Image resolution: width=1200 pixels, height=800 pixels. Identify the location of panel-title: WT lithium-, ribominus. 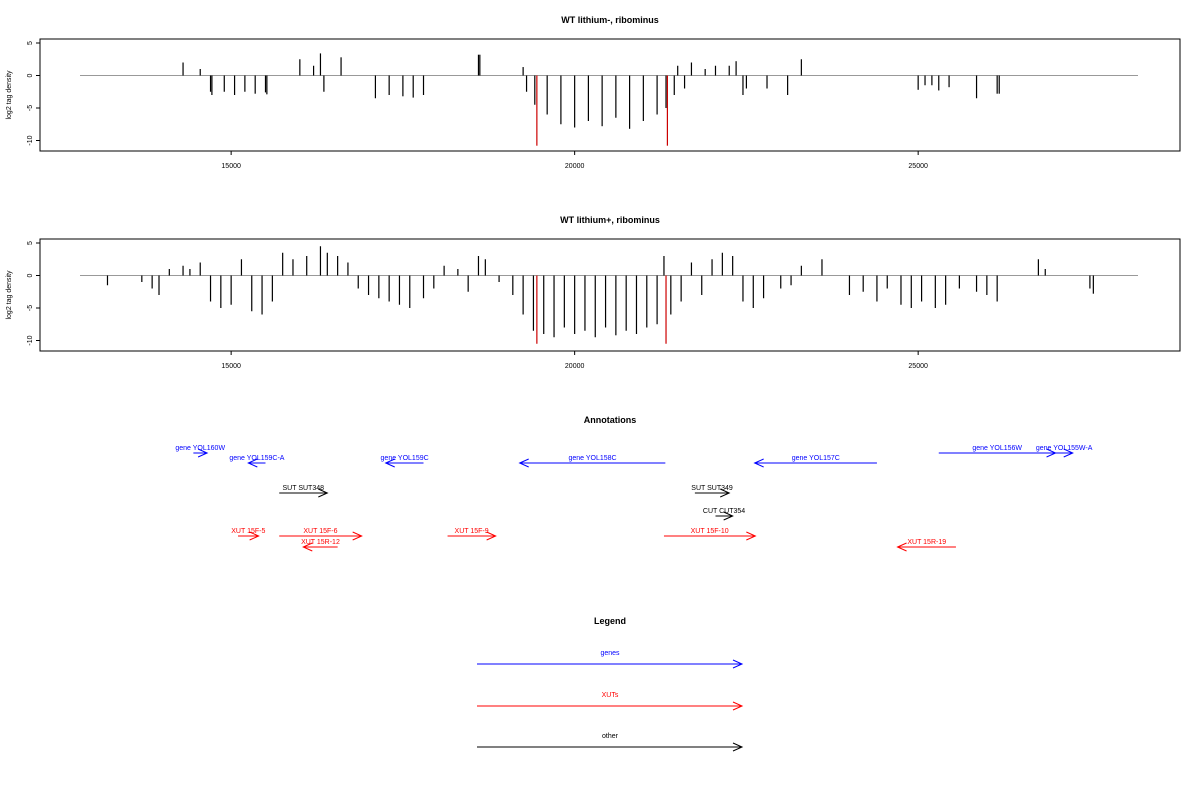
(610, 20).